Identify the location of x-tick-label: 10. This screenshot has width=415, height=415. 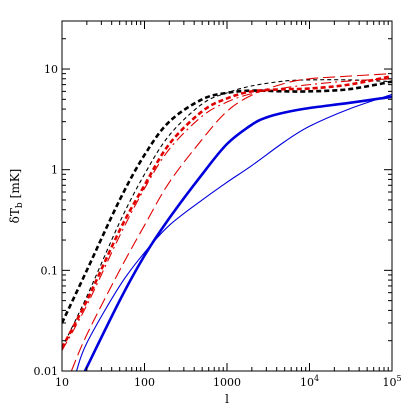
(62, 382).